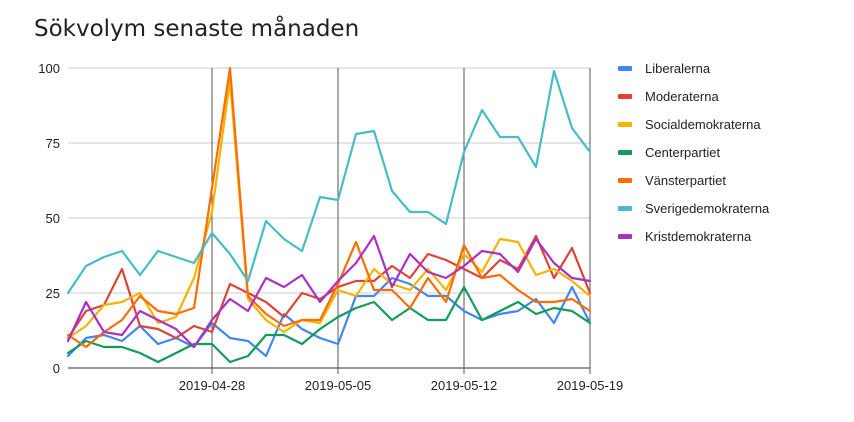 The height and width of the screenshot is (422, 854). What do you see at coordinates (212, 385) in the screenshot?
I see `x-tick-label: 2019-04-28` at bounding box center [212, 385].